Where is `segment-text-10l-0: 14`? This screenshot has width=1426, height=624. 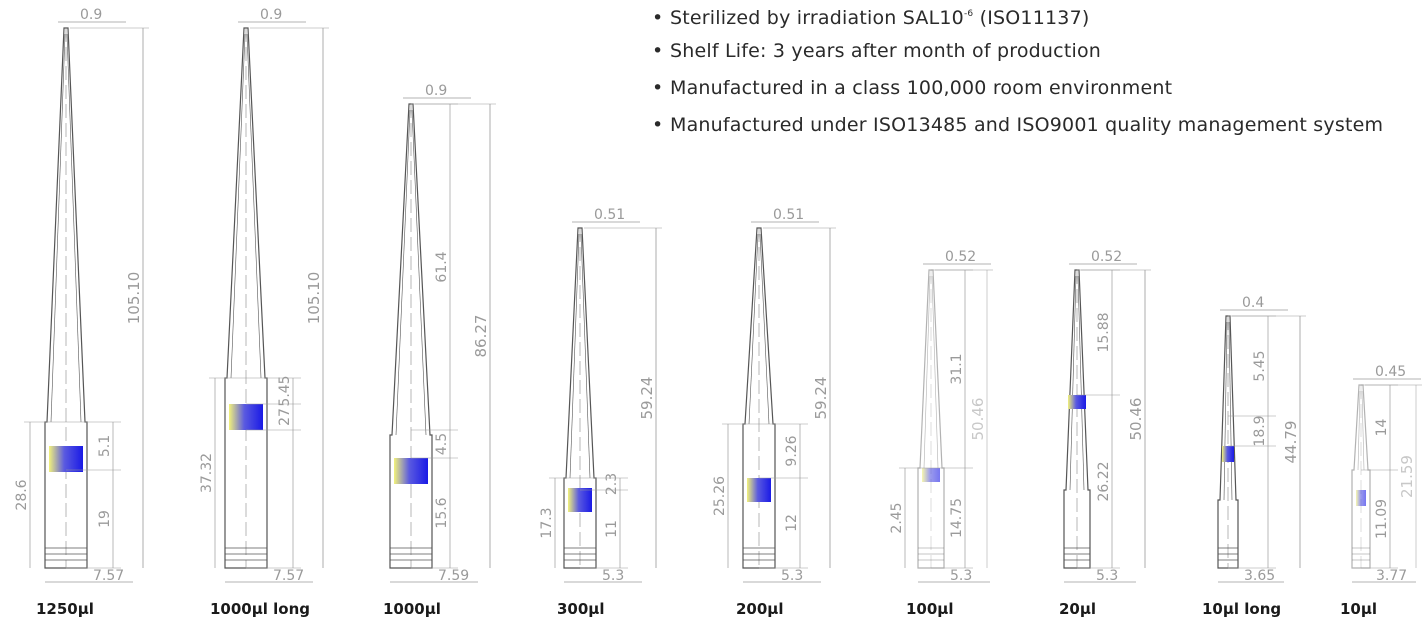
segment-text-10l-0: 14 is located at coordinates (1382, 428).